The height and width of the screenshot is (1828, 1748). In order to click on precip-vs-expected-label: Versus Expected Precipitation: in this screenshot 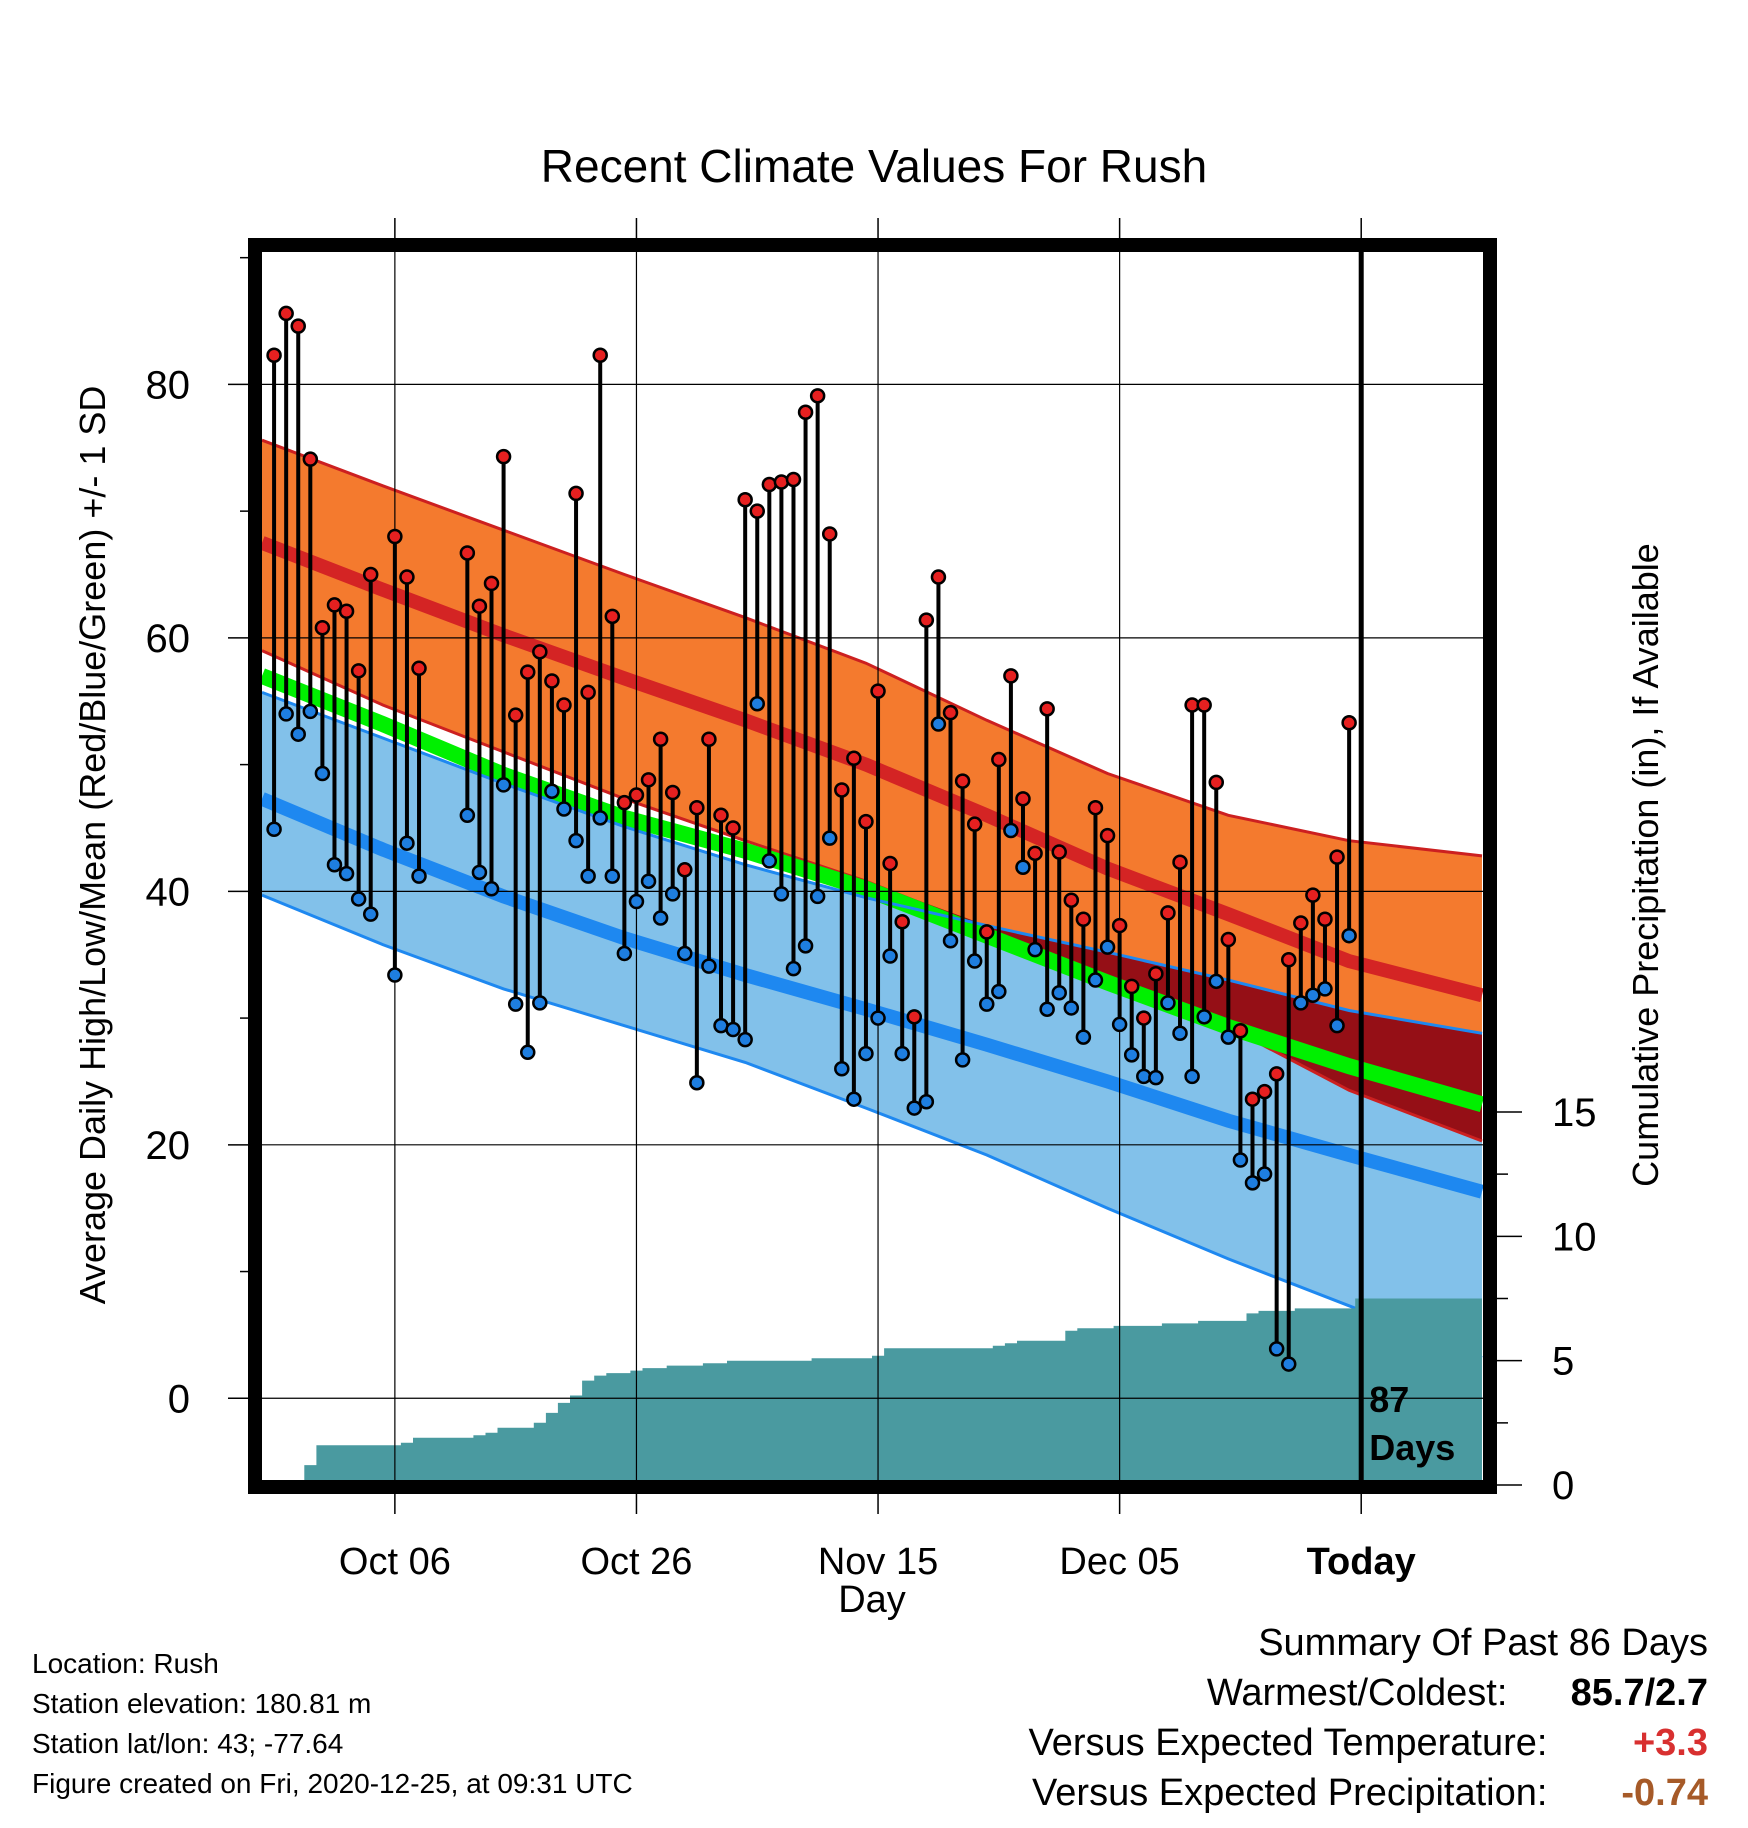, I will do `click(1290, 1793)`.